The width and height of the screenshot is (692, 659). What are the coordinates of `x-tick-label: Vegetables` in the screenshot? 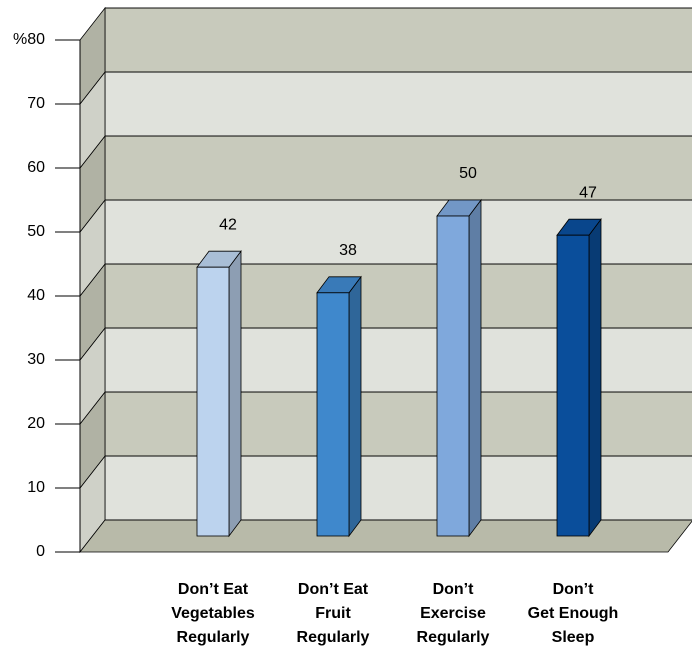 It's located at (213, 613).